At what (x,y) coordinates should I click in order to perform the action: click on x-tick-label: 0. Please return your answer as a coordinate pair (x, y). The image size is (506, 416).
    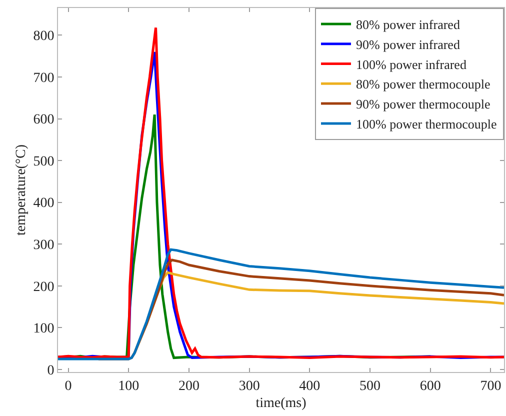
    Looking at the image, I should click on (68, 386).